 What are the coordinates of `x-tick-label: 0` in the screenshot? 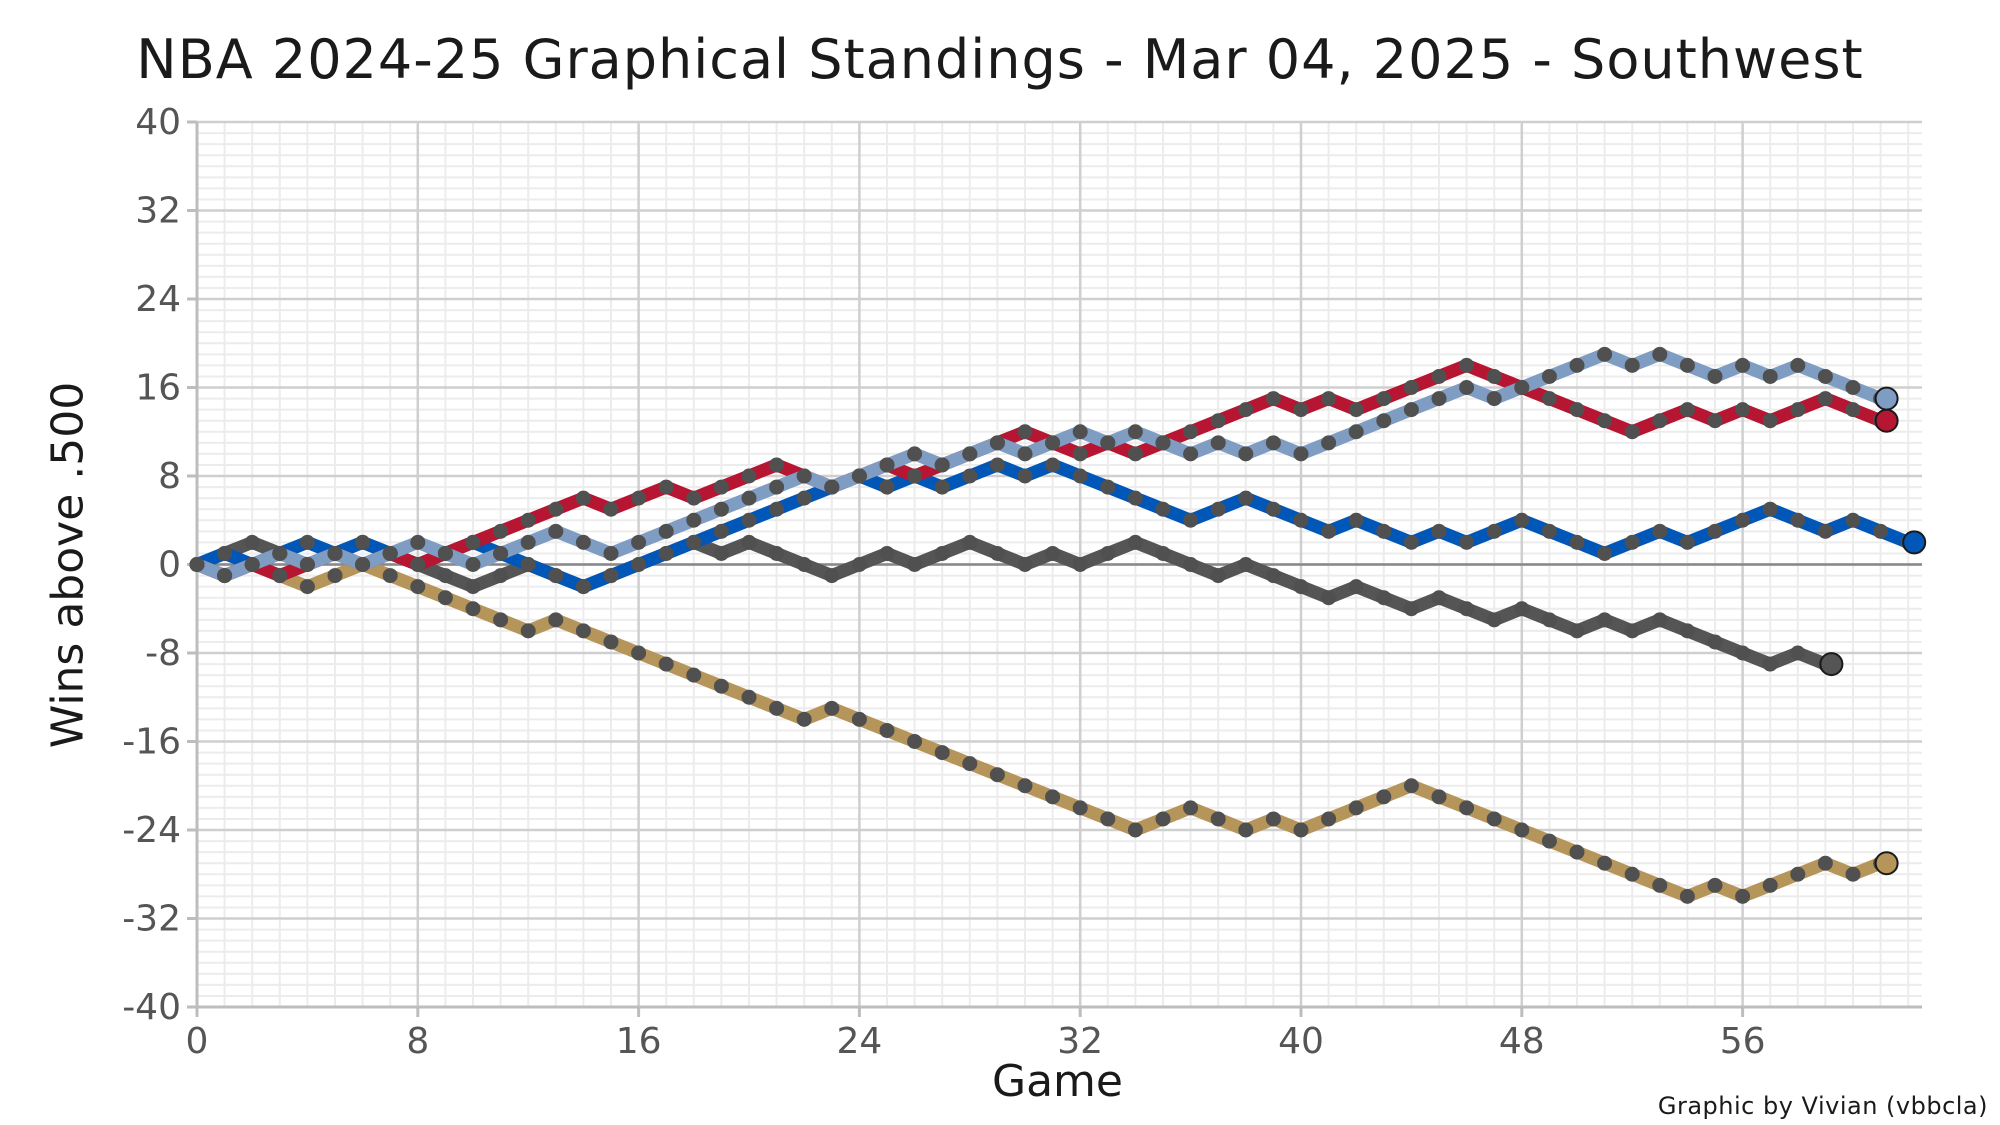 It's located at (197, 1041).